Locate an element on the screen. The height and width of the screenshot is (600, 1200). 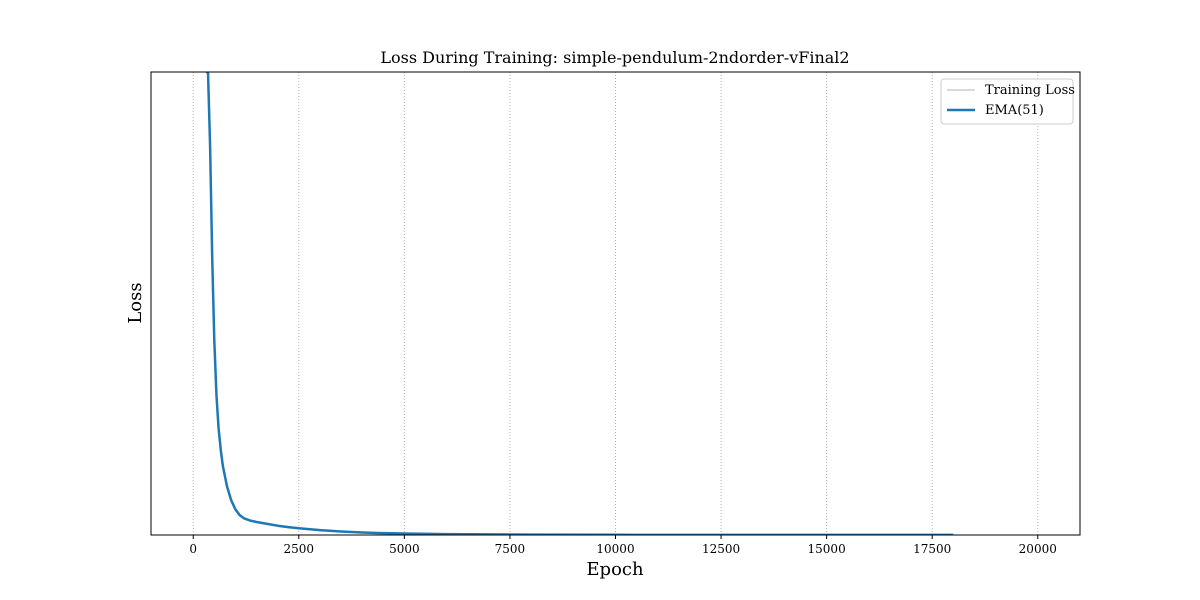
x-tick-label-5000: 5000 is located at coordinates (404, 549).